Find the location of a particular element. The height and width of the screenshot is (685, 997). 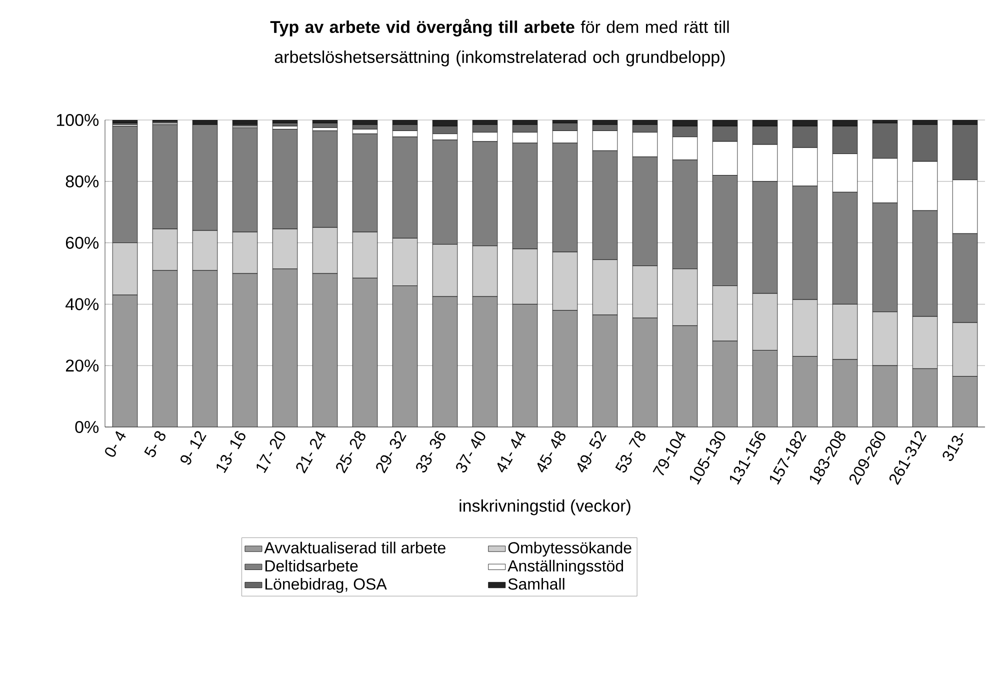

x-tick-label: 37- 40 is located at coordinates (471, 451).